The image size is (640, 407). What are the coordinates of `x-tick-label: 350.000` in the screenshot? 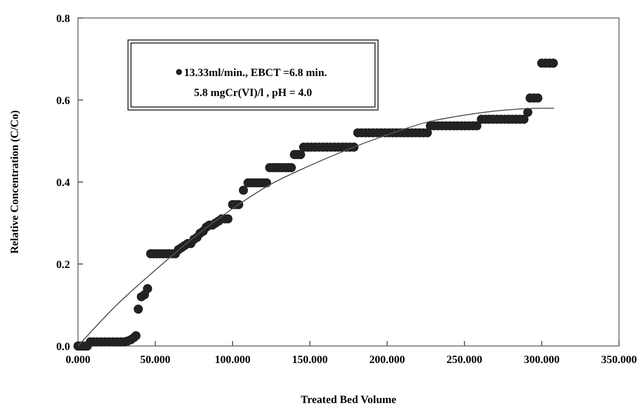 It's located at (619, 360).